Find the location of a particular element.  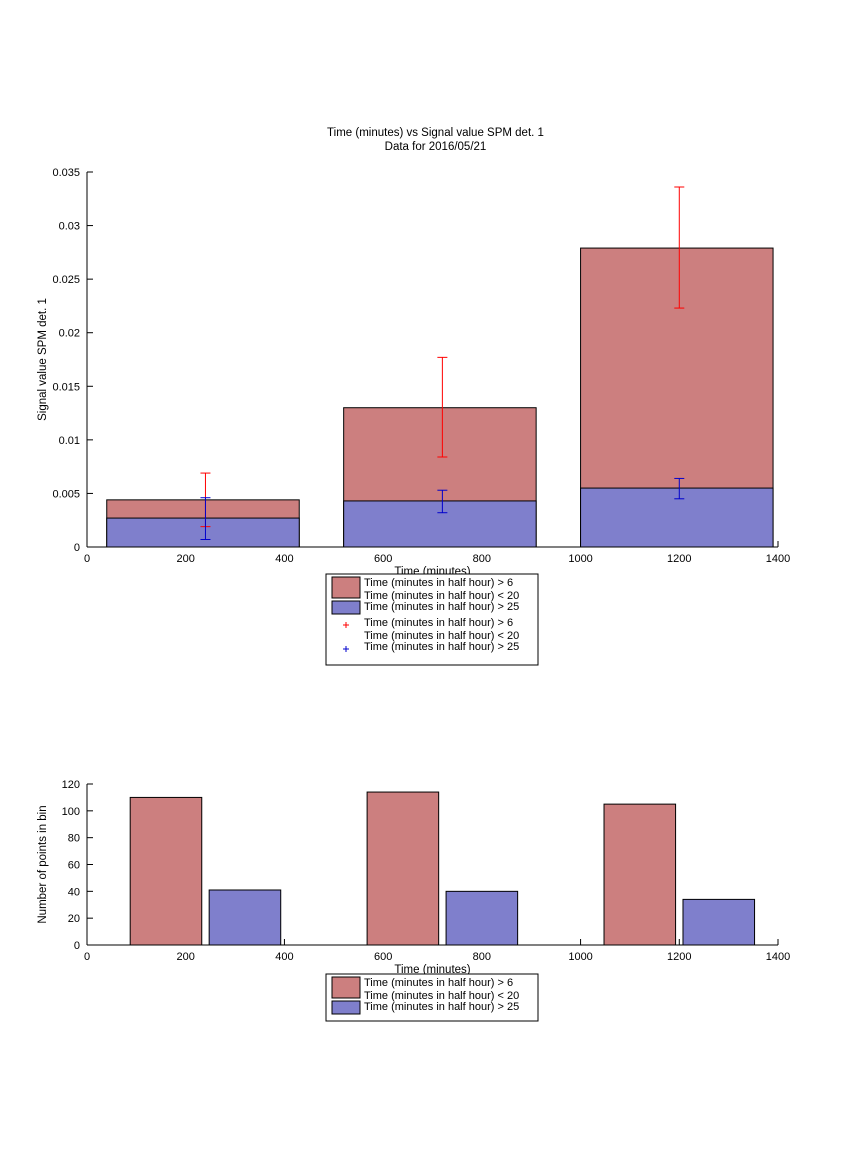

y-tick-label: 0.015 is located at coordinates (66, 387).